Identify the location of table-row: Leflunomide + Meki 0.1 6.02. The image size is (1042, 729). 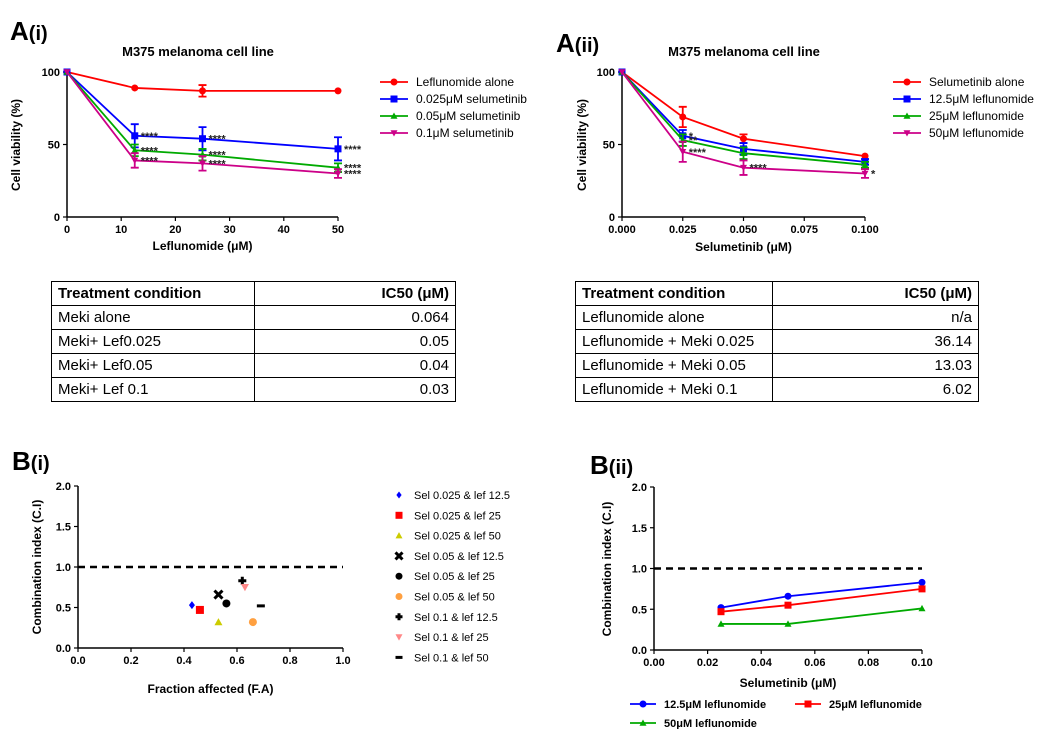
(777, 389).